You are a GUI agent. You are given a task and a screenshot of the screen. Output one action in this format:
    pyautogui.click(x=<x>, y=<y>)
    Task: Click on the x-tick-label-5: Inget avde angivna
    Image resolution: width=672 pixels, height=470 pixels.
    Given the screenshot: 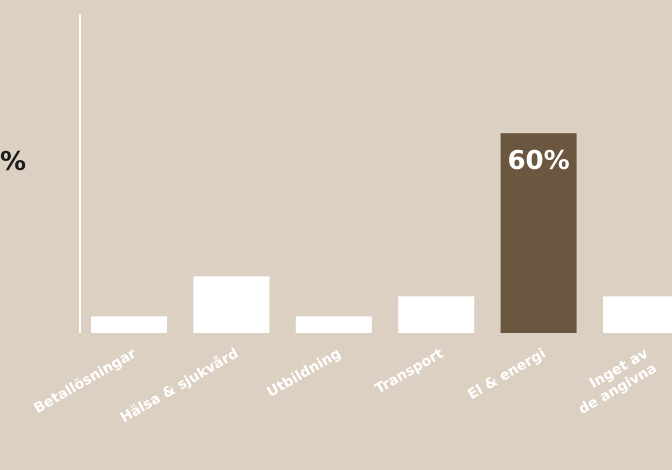 What is the action you would take?
    pyautogui.click(x=614, y=382)
    